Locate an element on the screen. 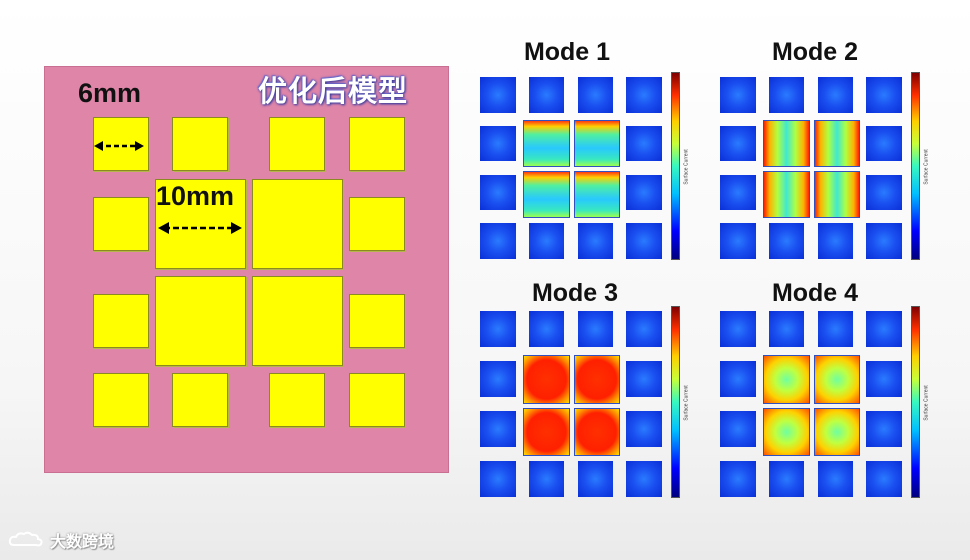 The height and width of the screenshot is (560, 970). mode-4-title: Mode 4 is located at coordinates (815, 293).